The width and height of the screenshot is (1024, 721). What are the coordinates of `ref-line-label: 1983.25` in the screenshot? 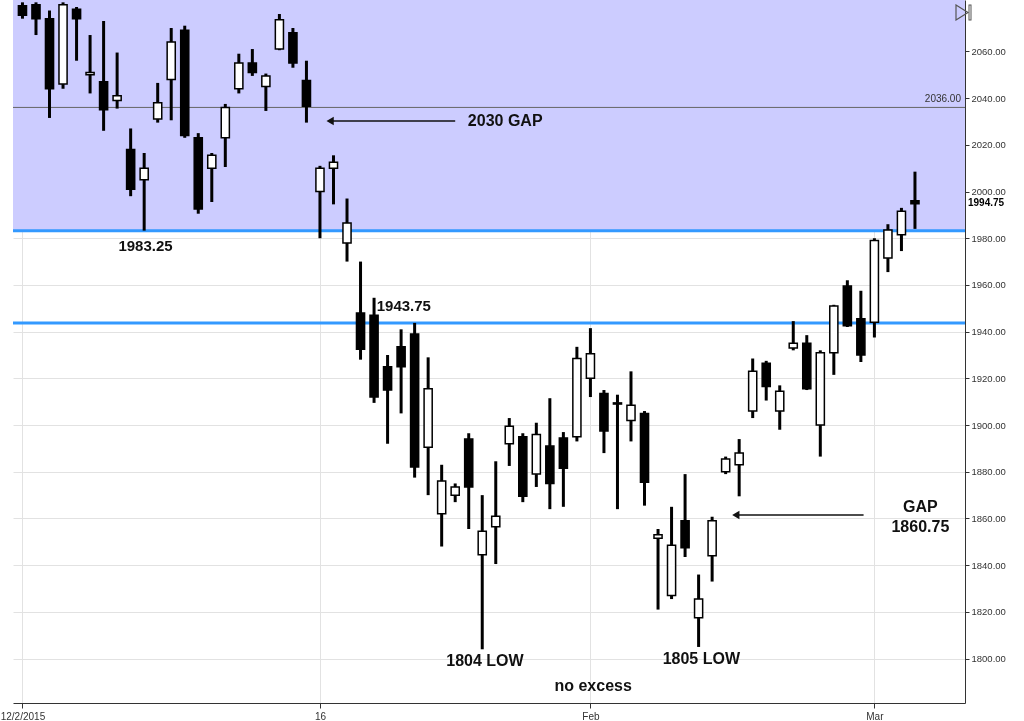 It's located at (145, 245).